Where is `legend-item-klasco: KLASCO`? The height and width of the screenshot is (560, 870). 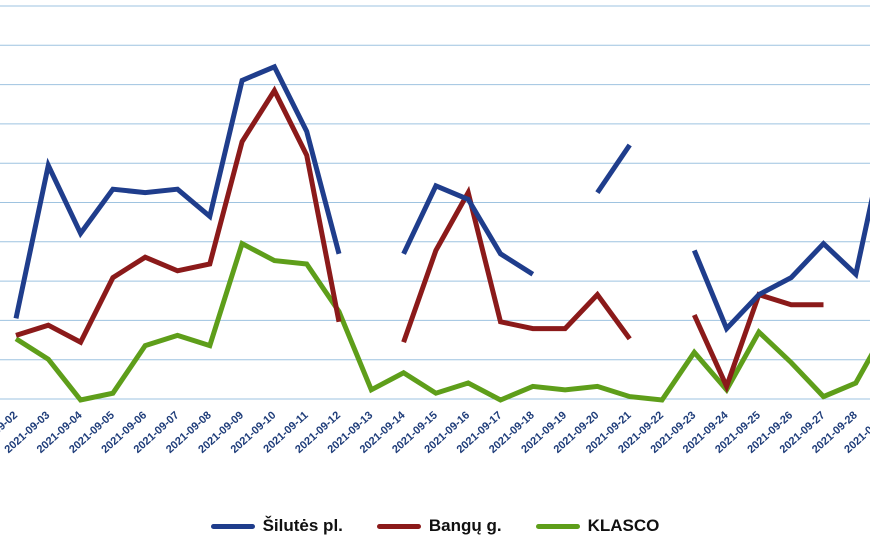 legend-item-klasco: KLASCO is located at coordinates (597, 526).